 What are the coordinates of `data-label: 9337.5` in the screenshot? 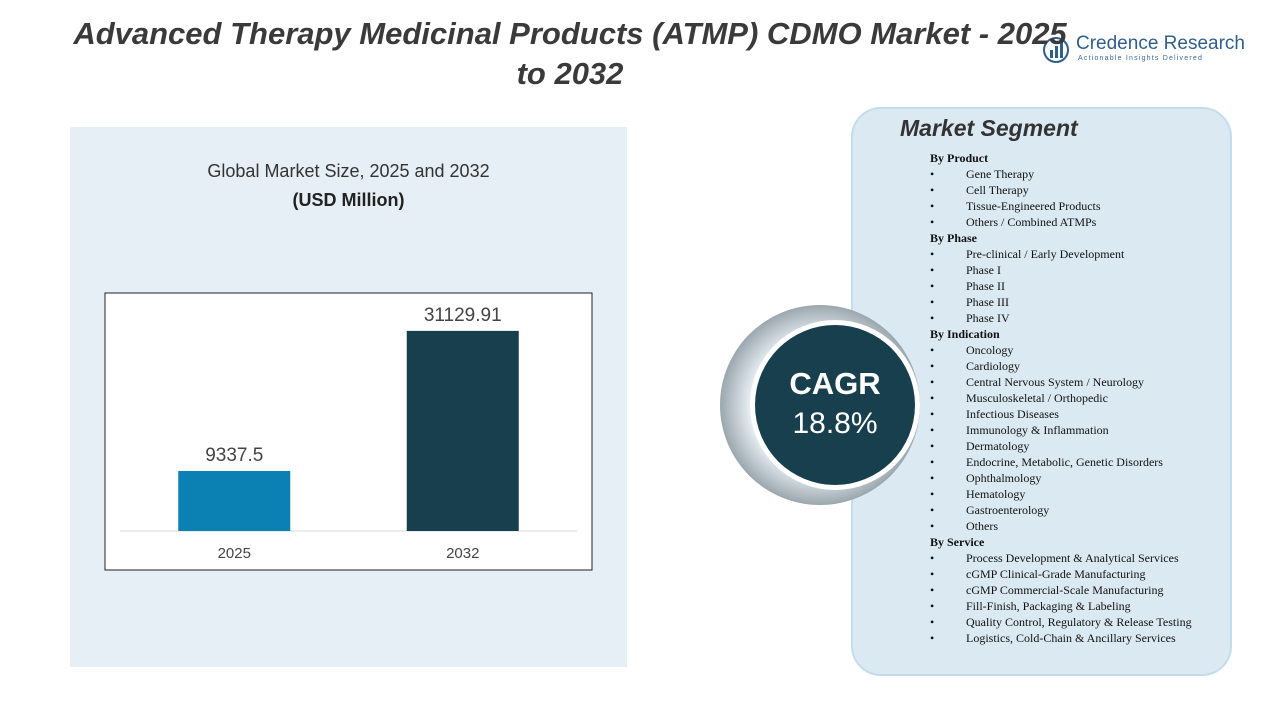 It's located at (234, 455).